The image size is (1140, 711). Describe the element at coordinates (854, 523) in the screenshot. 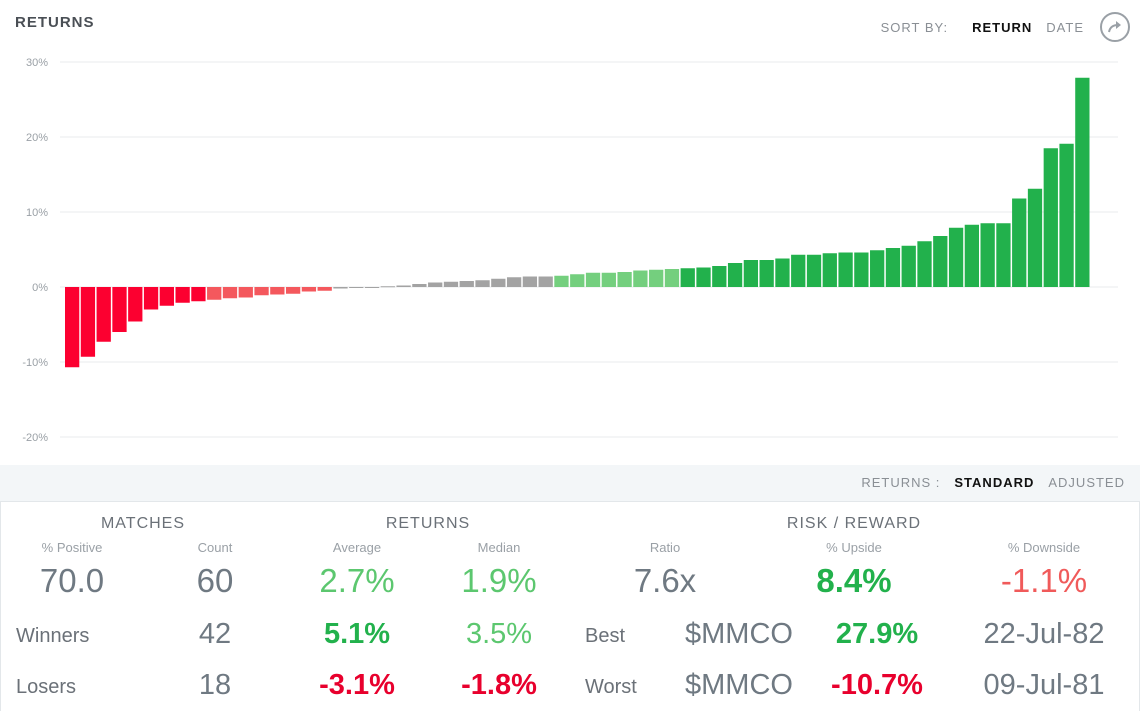

I see `risk-reward-section-title: RISK / REWARD` at that location.